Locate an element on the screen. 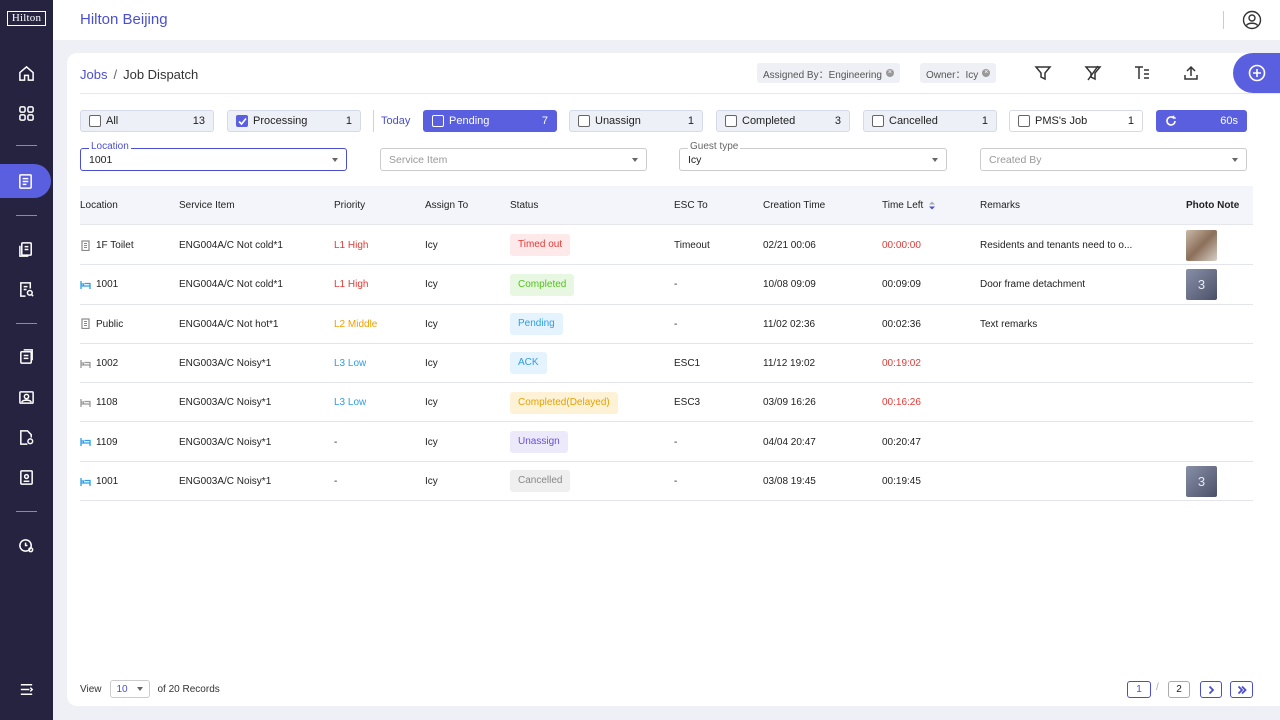 This screenshot has height=720, width=1280. status-filter-unassign: Unassign 1 is located at coordinates (636, 121).